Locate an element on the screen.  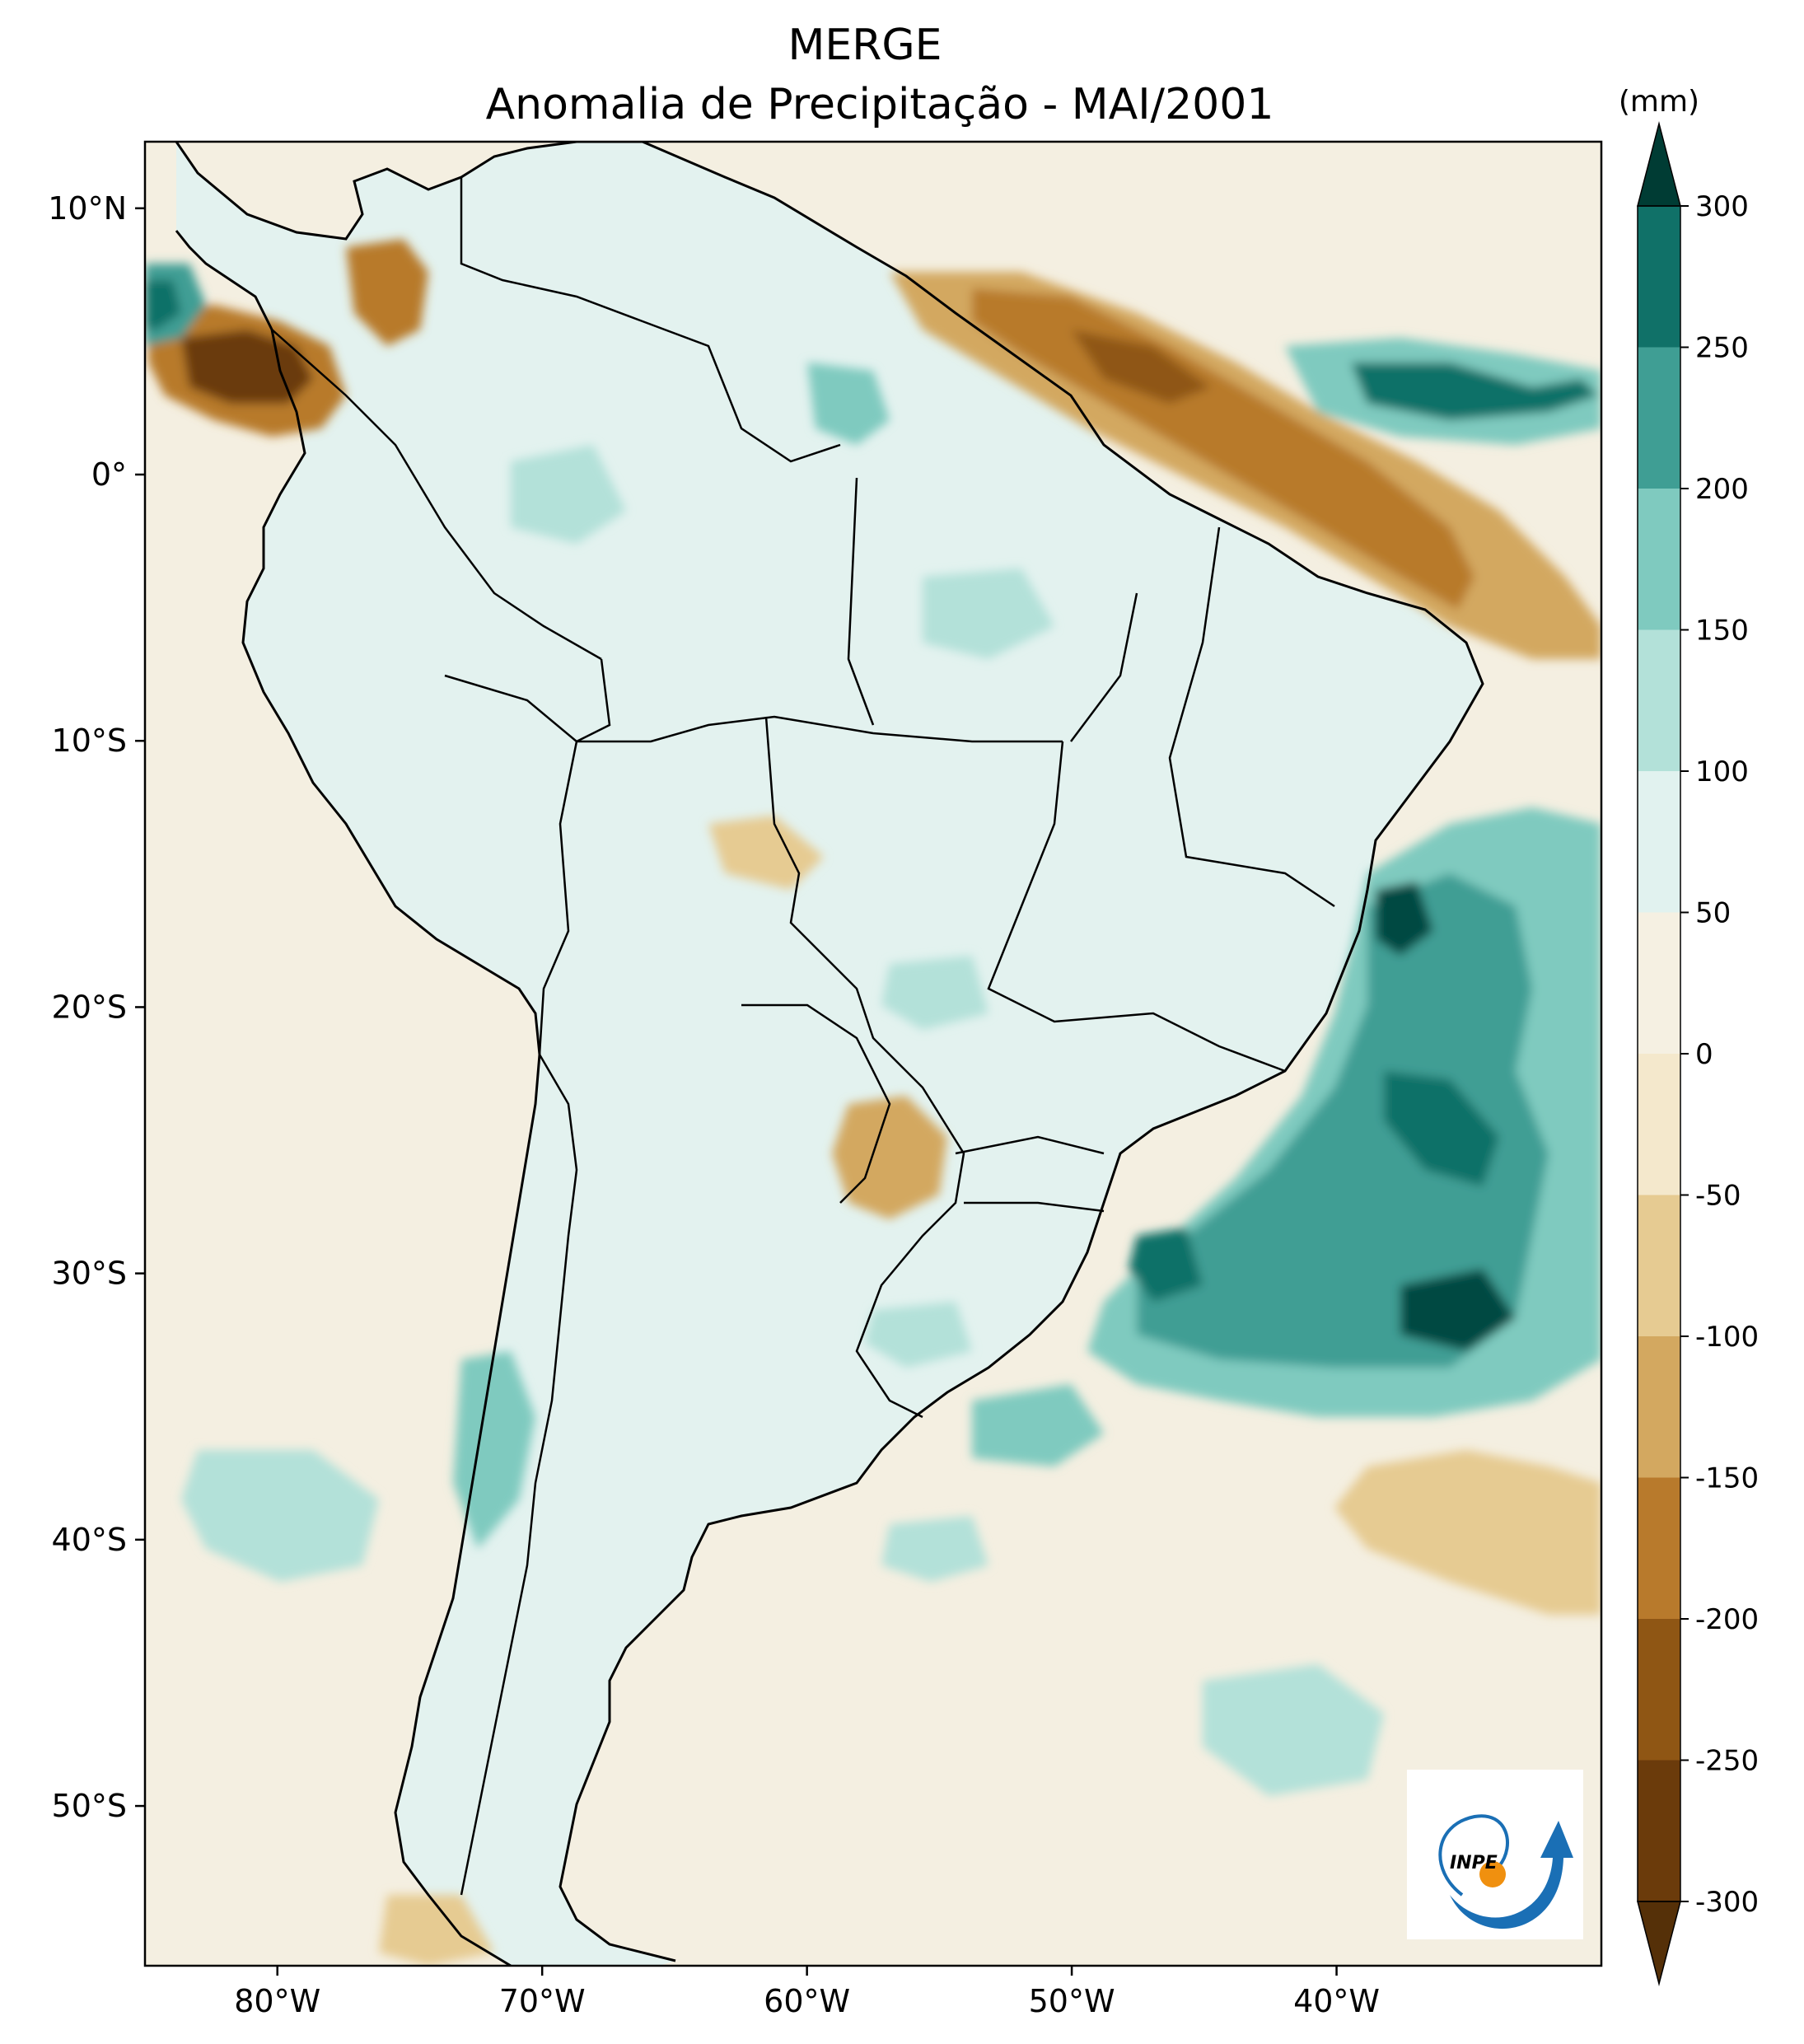
anomaly-negative-southern-chile is located at coordinates (436, 1930).